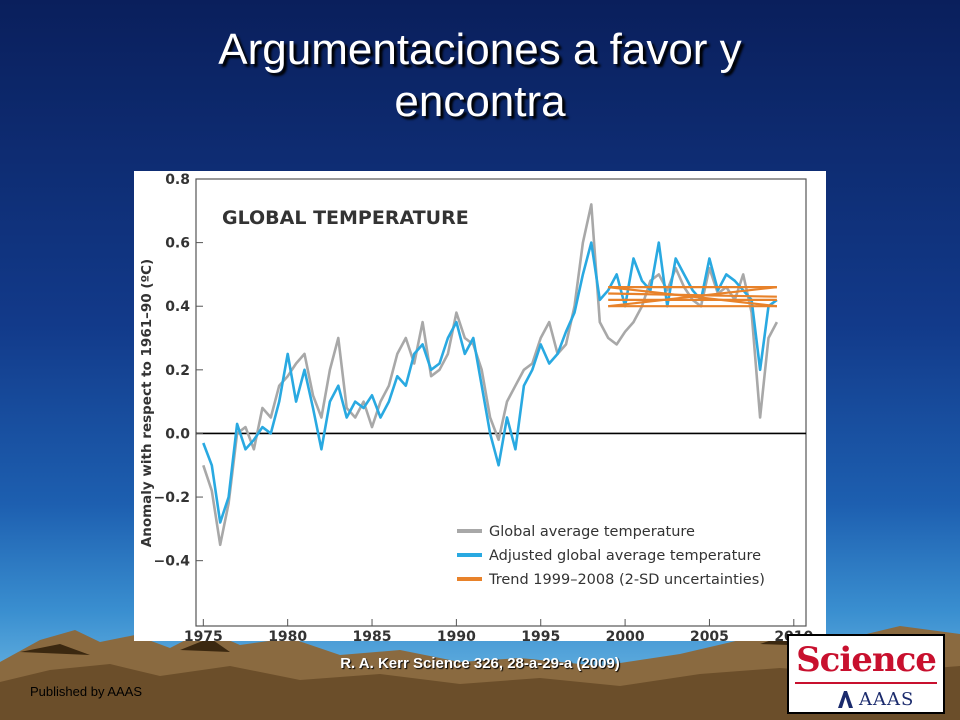 The height and width of the screenshot is (720, 960). I want to click on mountain-background, so click(480, 673).